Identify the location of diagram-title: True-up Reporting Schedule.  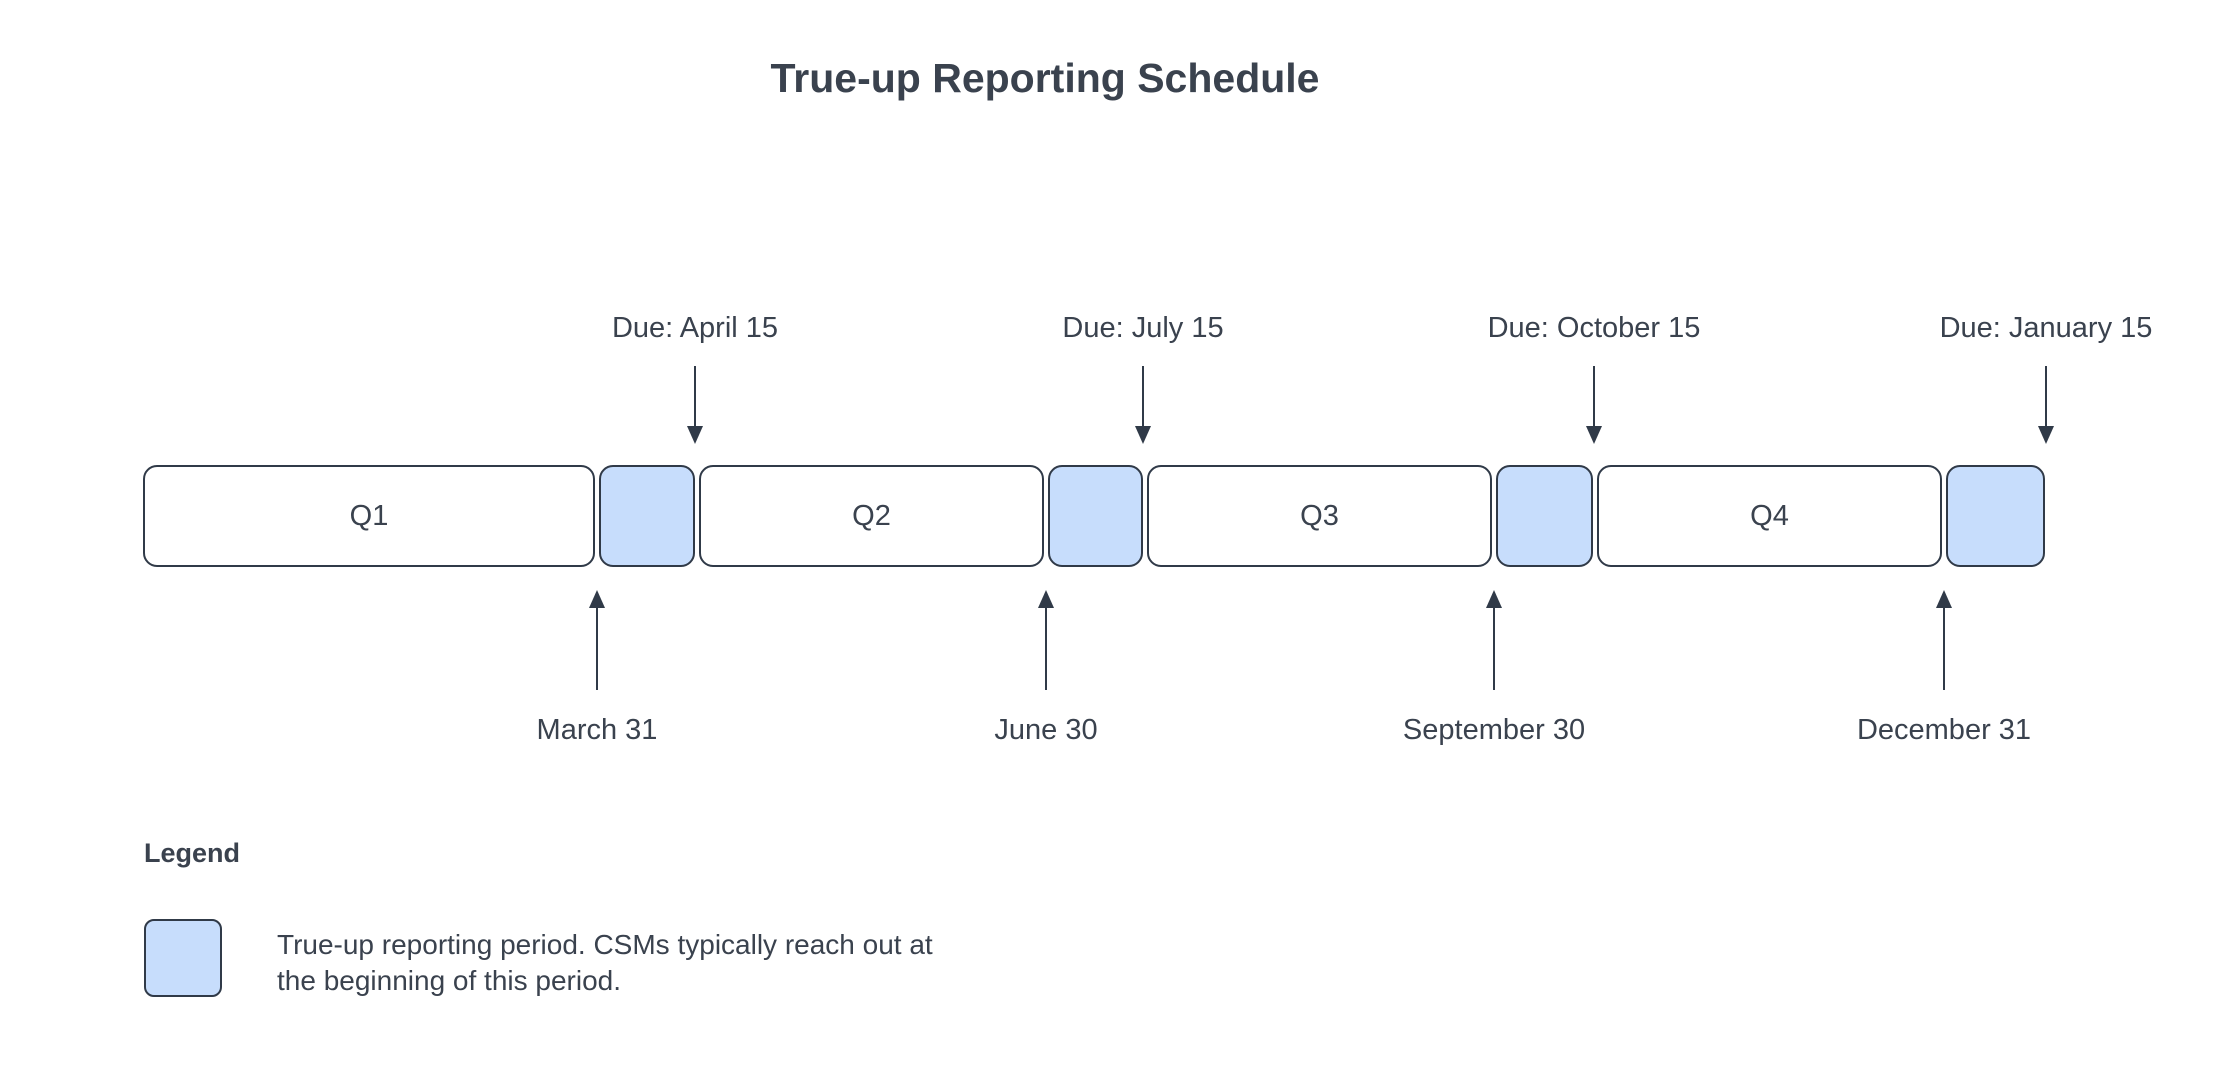
(1045, 78).